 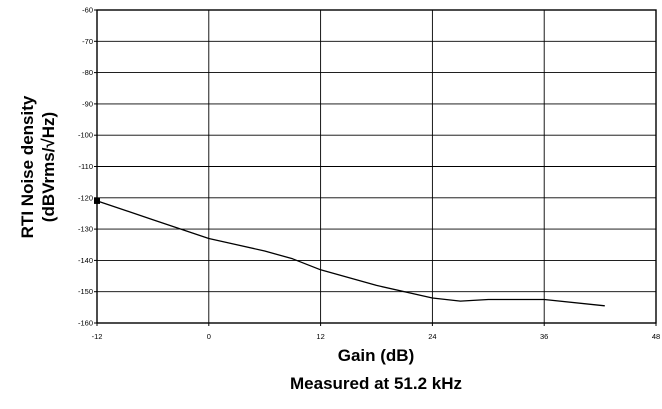 I want to click on x-axis-note: Measured at 51.2 kHz, so click(x=376, y=383).